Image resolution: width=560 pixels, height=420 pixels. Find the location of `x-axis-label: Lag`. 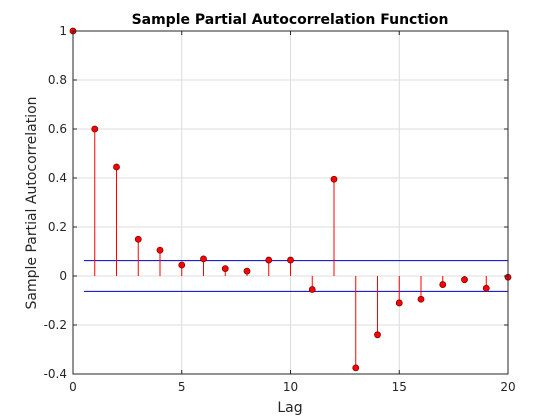

x-axis-label: Lag is located at coordinates (289, 408).